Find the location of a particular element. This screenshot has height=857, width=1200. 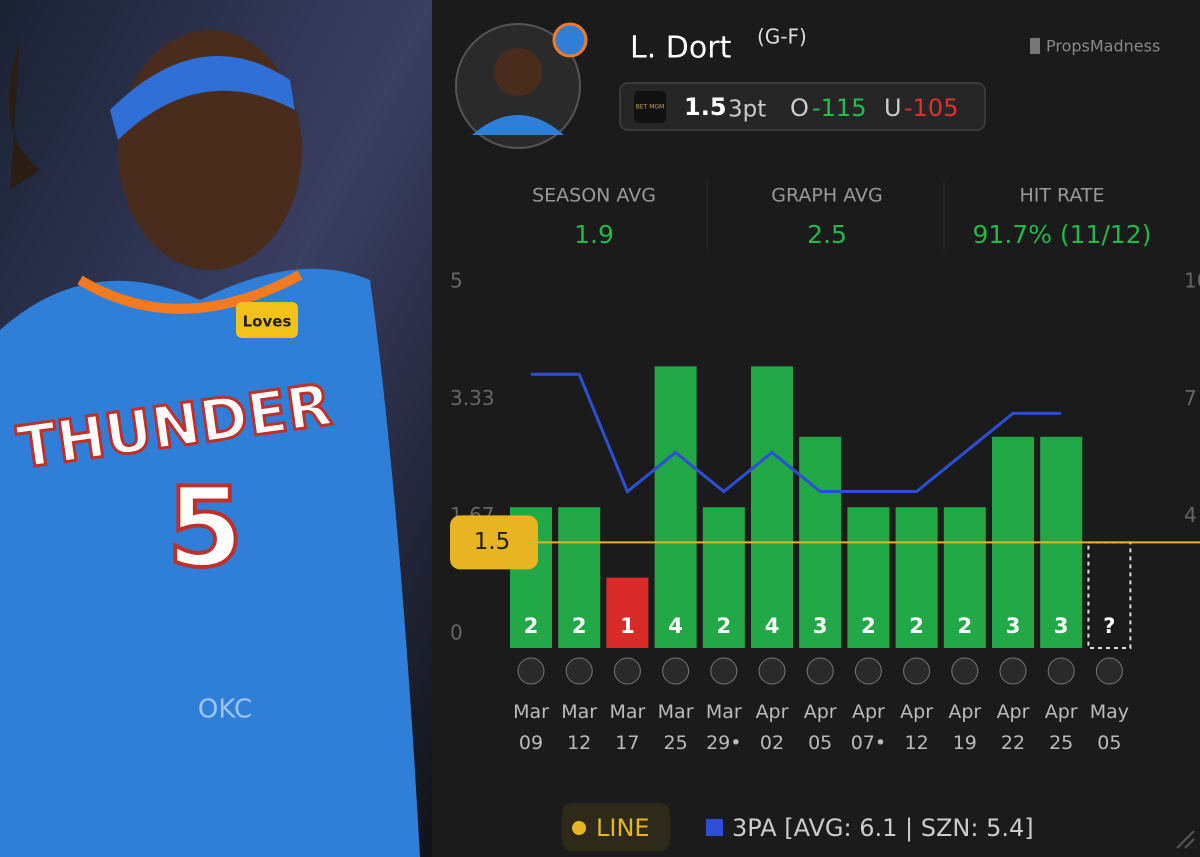

y2-tick-label: 7 is located at coordinates (1190, 398).